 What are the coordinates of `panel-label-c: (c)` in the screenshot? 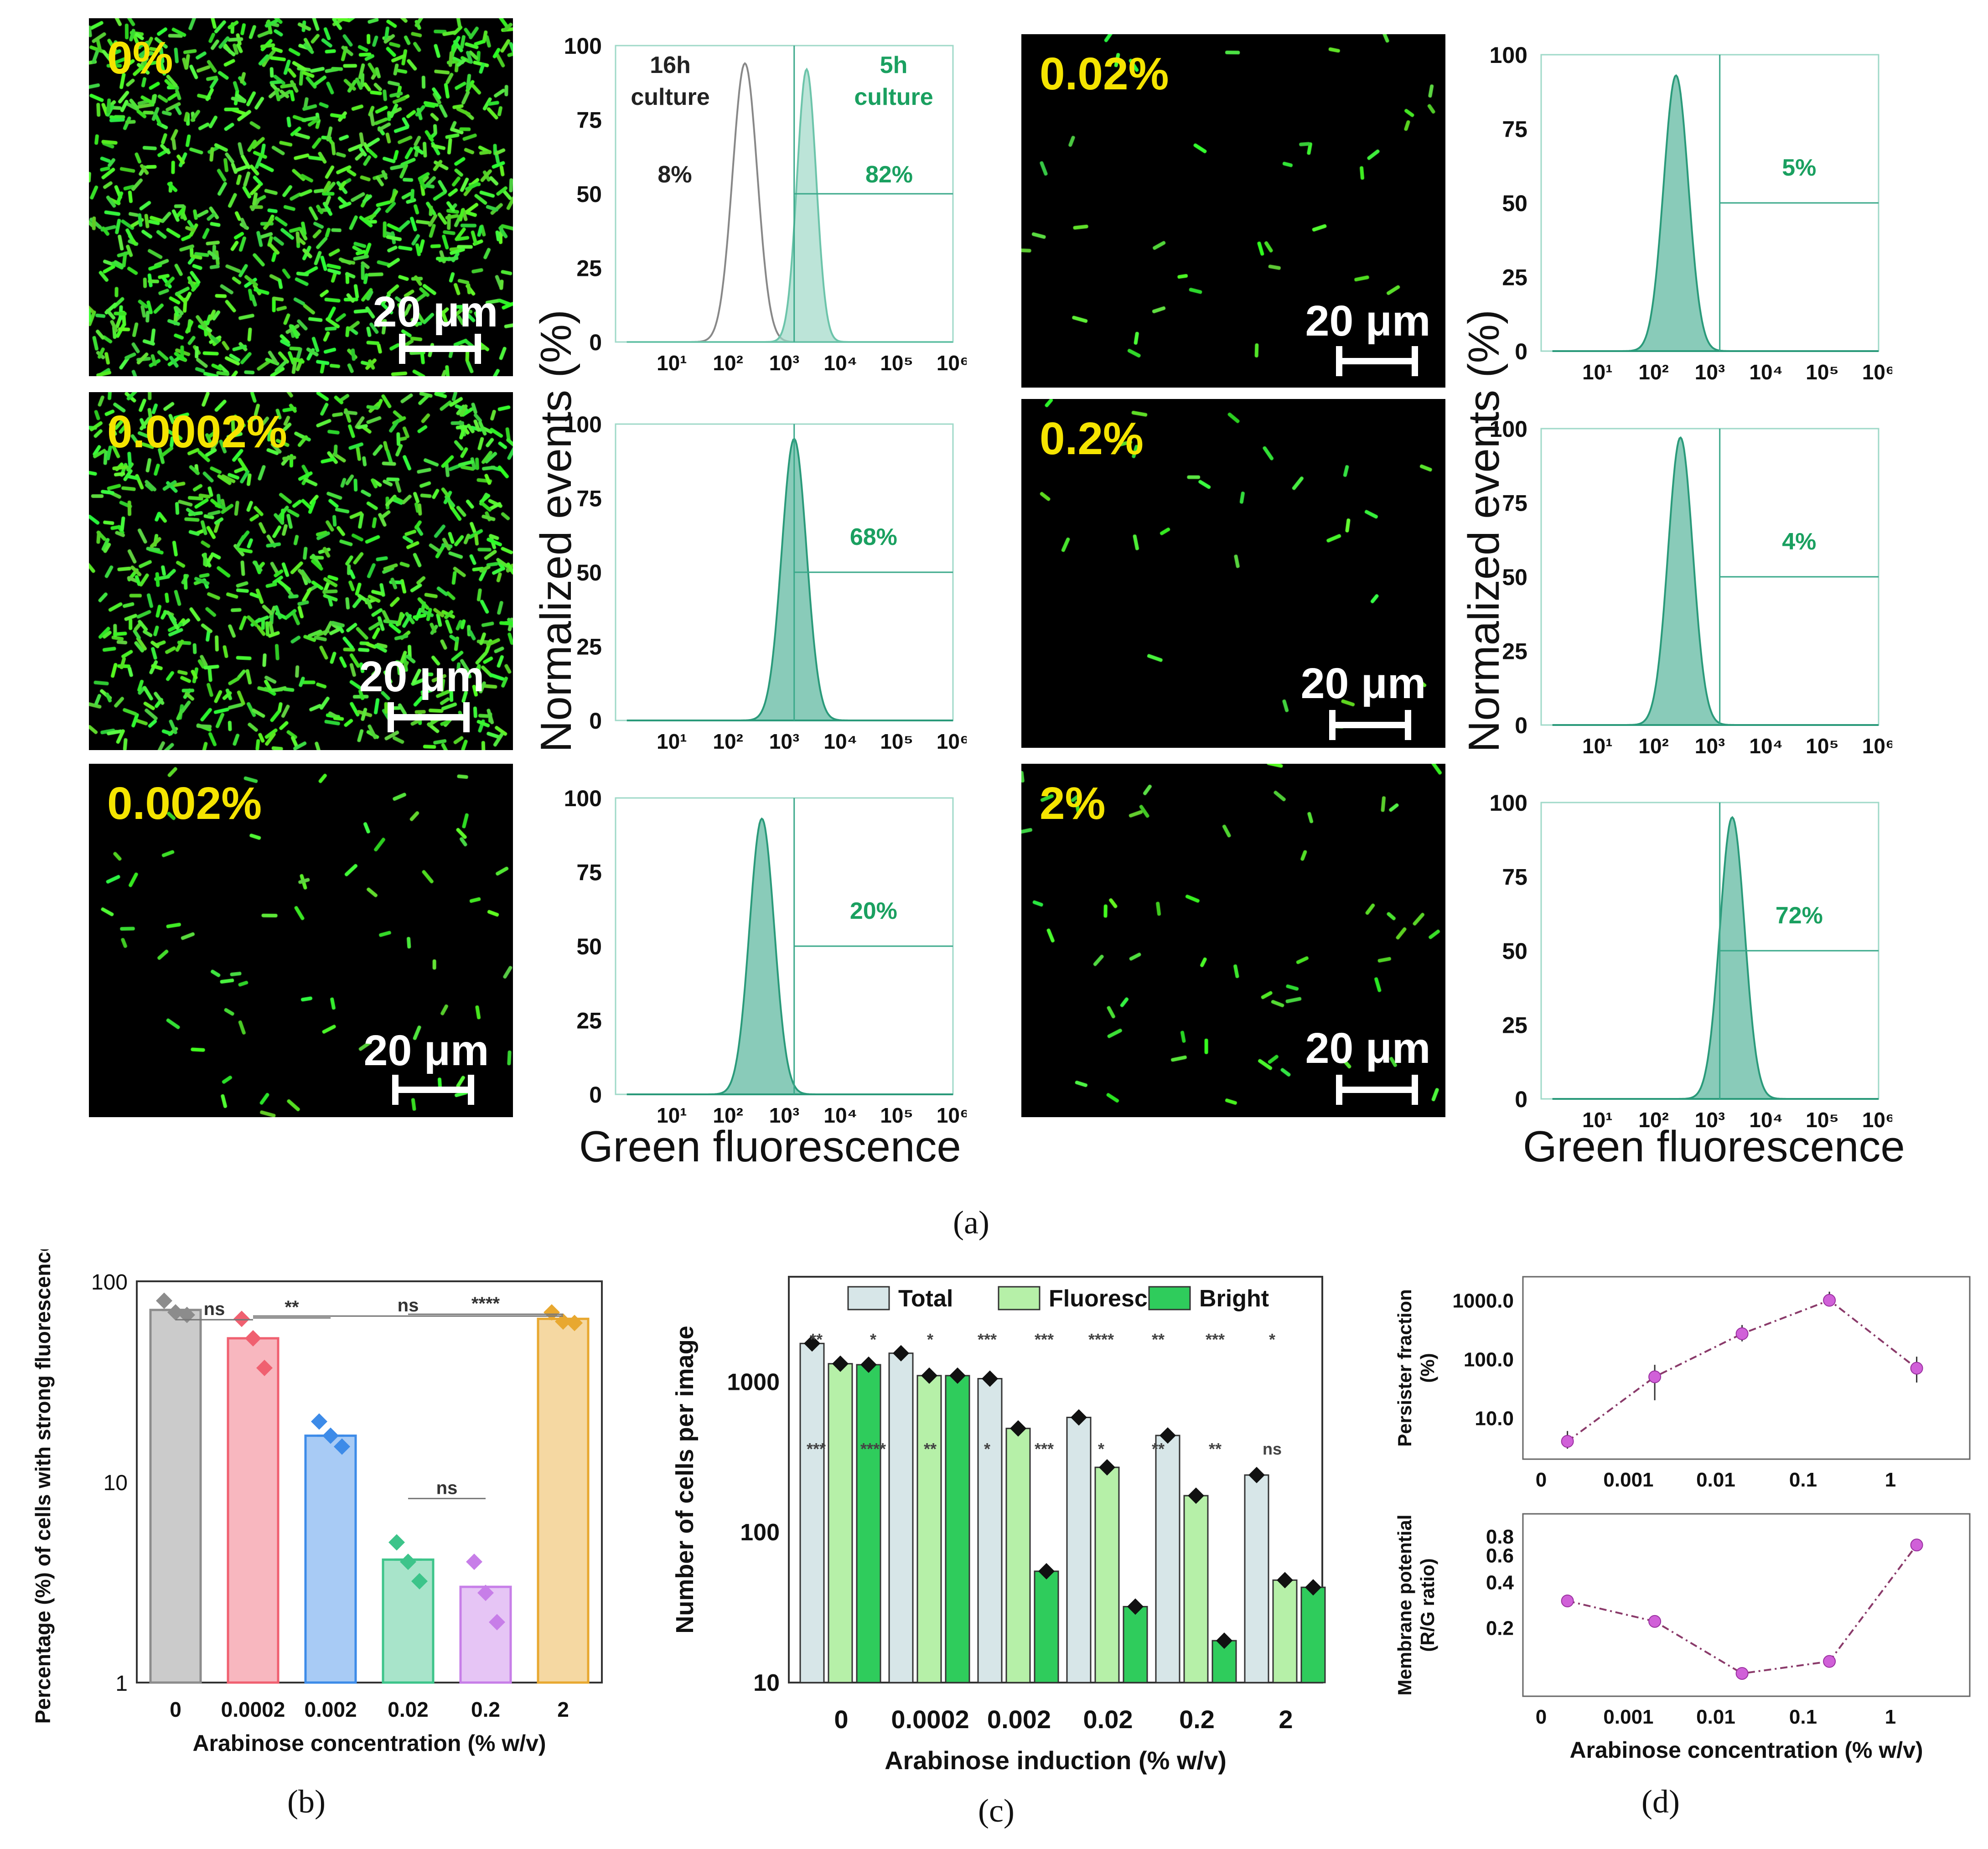 It's located at (996, 1810).